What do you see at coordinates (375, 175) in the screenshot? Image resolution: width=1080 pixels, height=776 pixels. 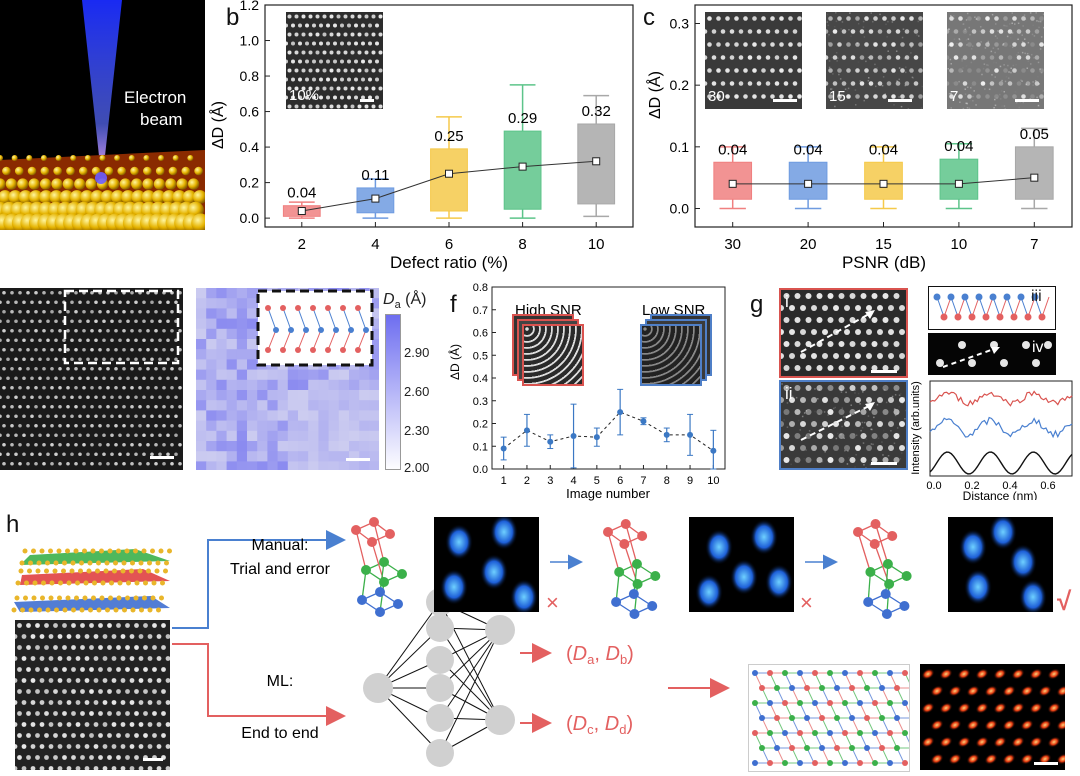 I see `mean-label: 0.11` at bounding box center [375, 175].